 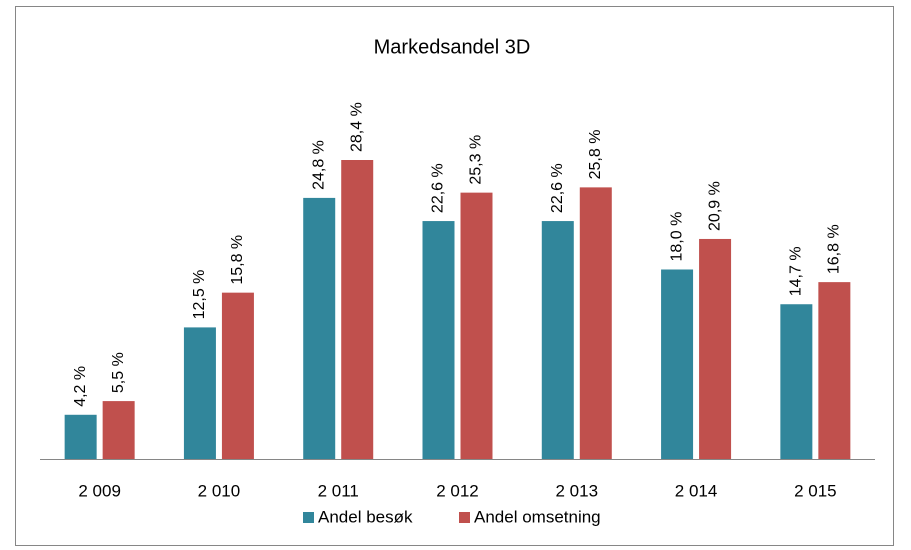 What do you see at coordinates (318, 165) in the screenshot?
I see `data-label: 24,8 %` at bounding box center [318, 165].